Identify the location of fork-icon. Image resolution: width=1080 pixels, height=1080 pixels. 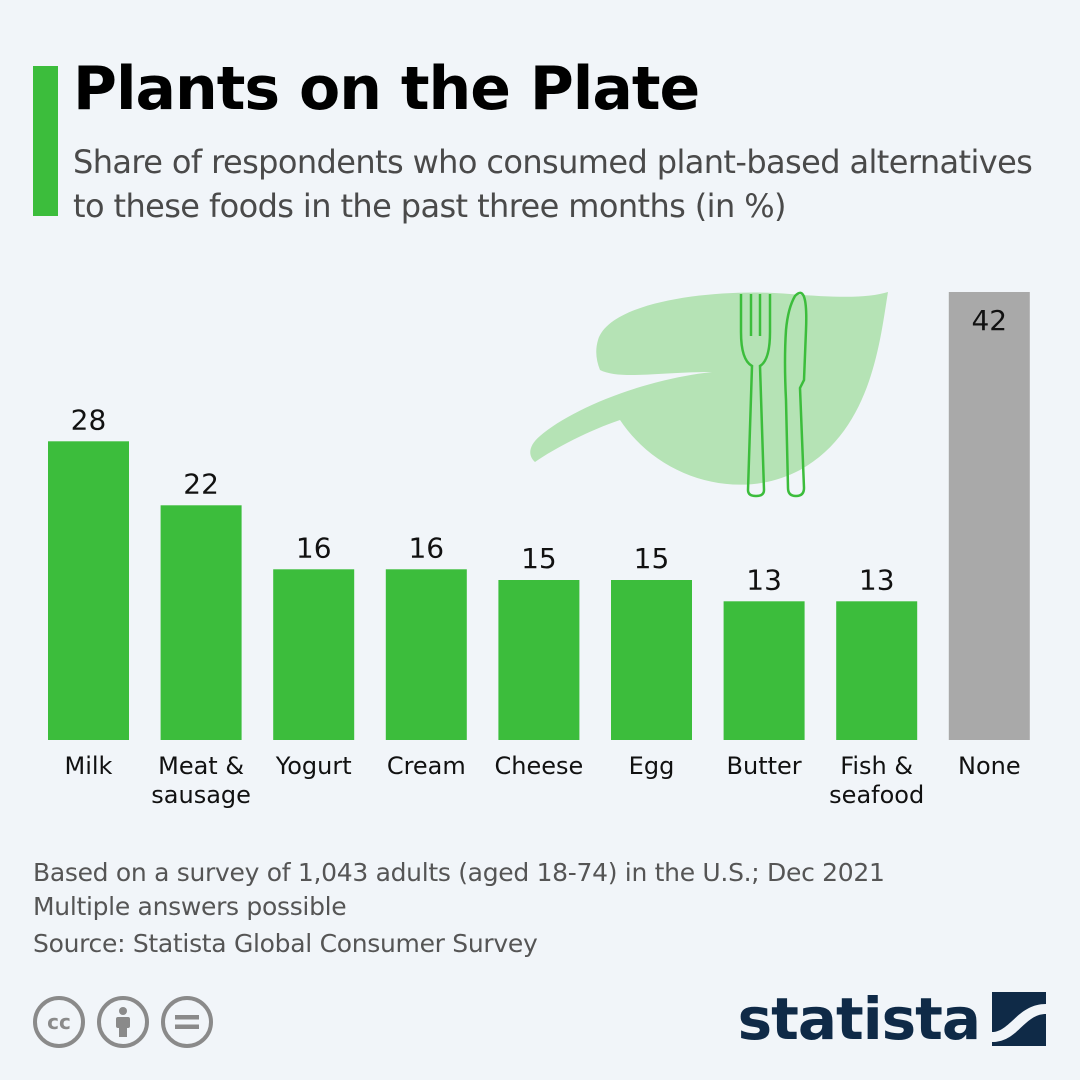
(755, 396).